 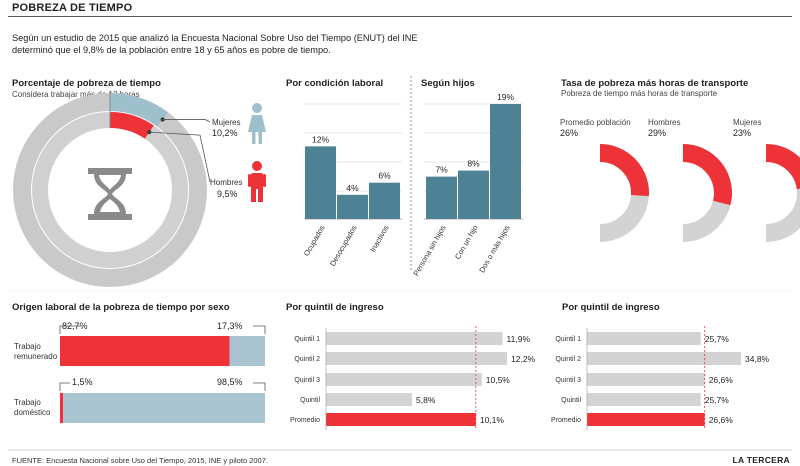 I want to click on origen-row1-label-line2: remunerado, so click(x=36, y=356).